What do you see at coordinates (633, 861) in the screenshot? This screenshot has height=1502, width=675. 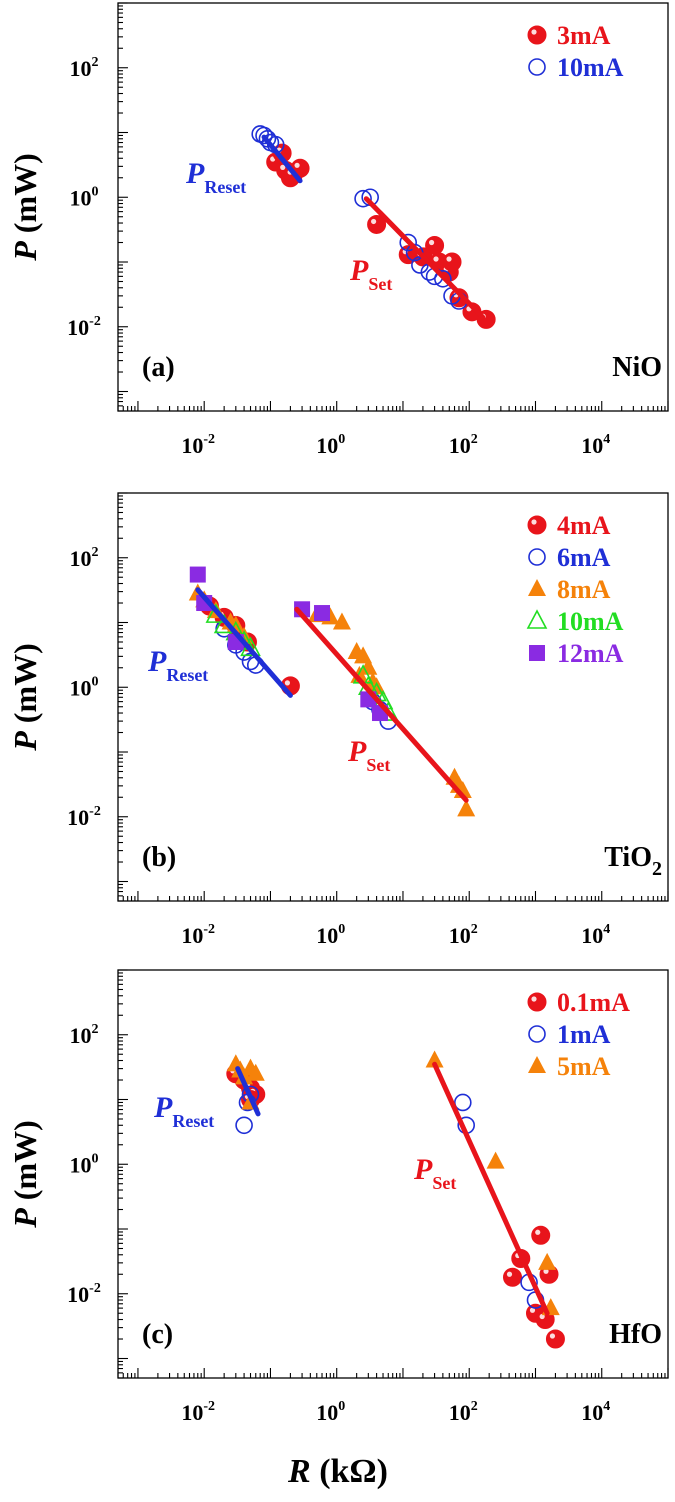 I see `material-label: TiO2` at bounding box center [633, 861].